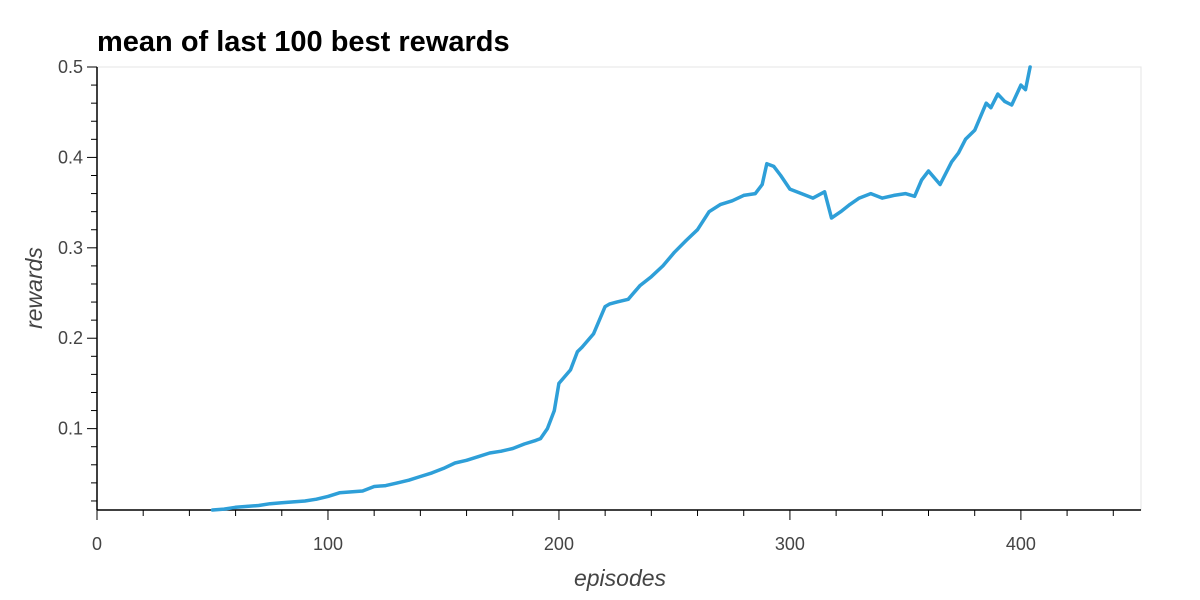 The width and height of the screenshot is (1200, 600). Describe the element at coordinates (70, 338) in the screenshot. I see `y-tick-label: 0.2` at that location.